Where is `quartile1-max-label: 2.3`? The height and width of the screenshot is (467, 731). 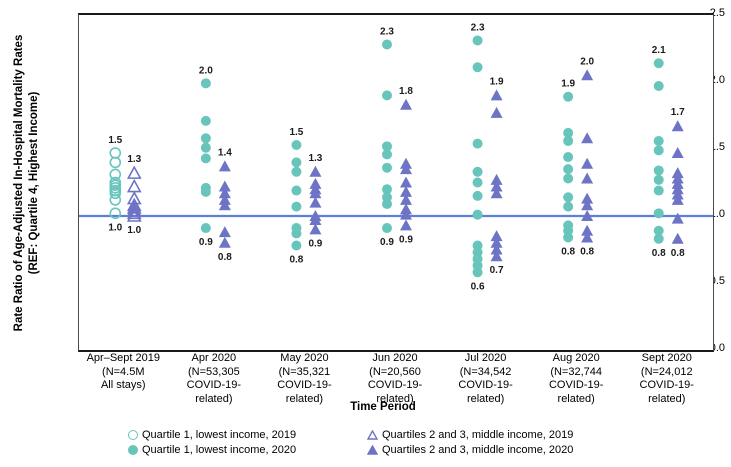
quartile1-max-label: 2.3 is located at coordinates (478, 27).